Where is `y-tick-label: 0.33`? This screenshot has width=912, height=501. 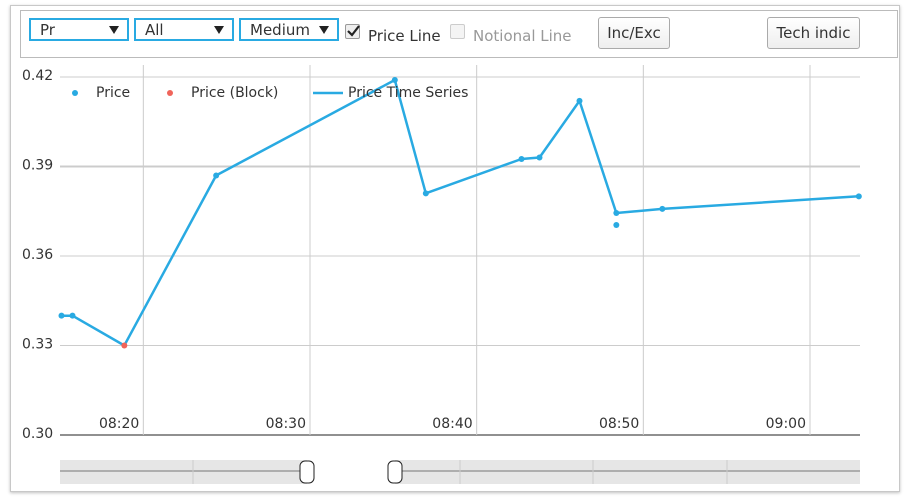
y-tick-label: 0.33 is located at coordinates (37, 345).